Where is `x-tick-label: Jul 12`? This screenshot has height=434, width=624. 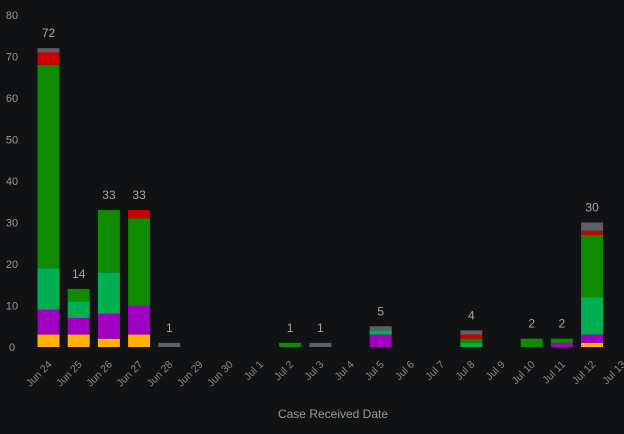 x-tick-label: Jul 12 is located at coordinates (584, 373).